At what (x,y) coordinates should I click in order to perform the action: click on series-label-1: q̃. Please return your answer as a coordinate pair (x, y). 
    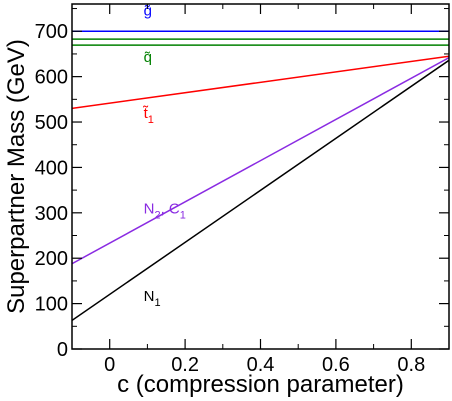
    Looking at the image, I should click on (148, 57).